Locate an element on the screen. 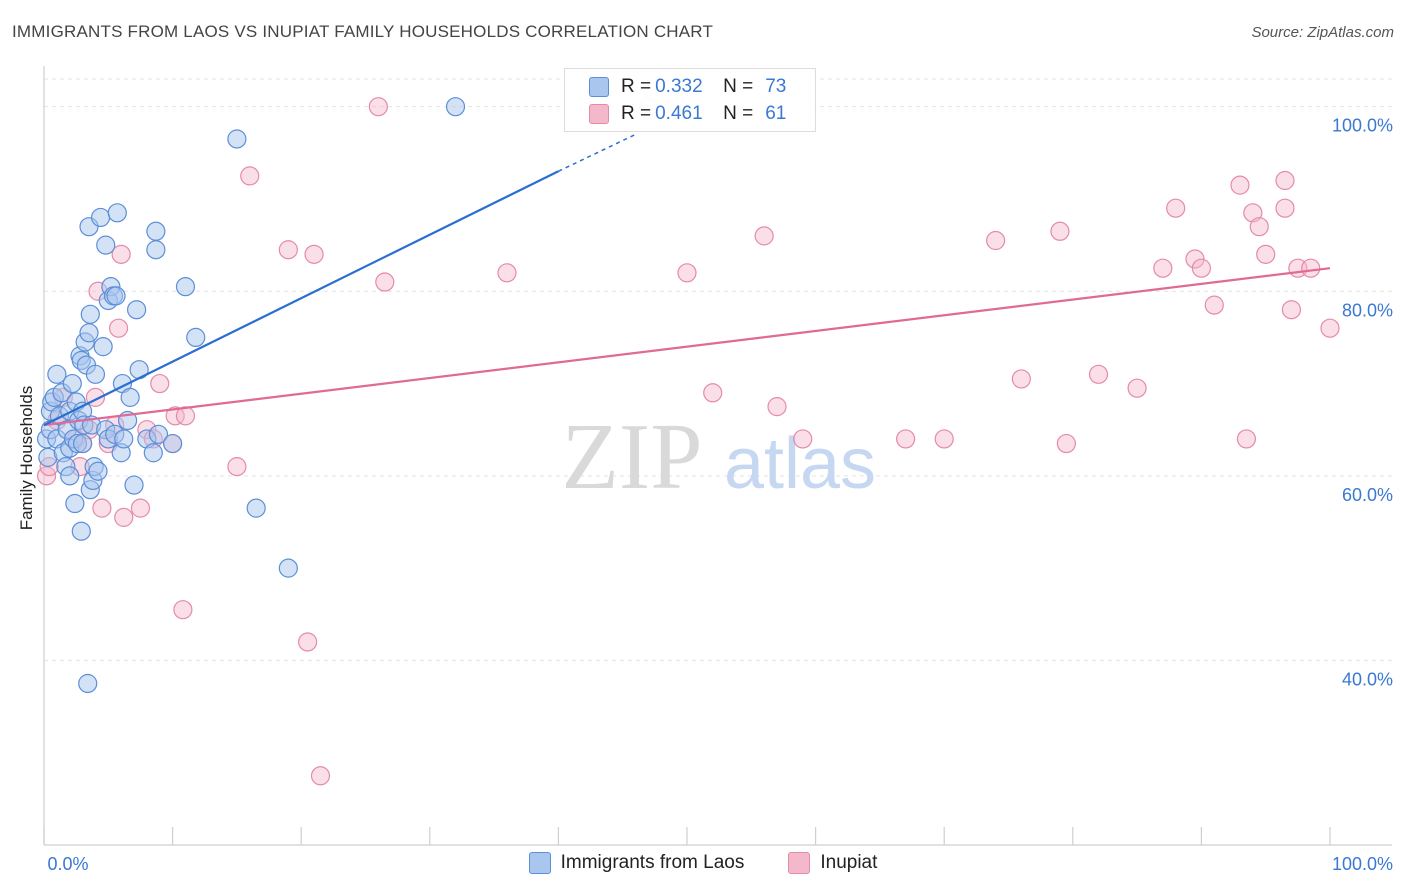 This screenshot has height=892, width=1406. stats-legend: R = 0.332 N = 73 R = 0.461 N = 61 is located at coordinates (690, 100).